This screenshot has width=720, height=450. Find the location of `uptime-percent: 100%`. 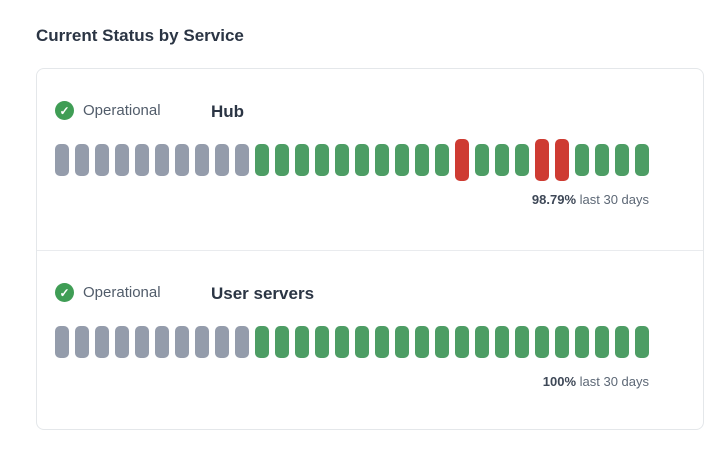

uptime-percent: 100% is located at coordinates (559, 381).